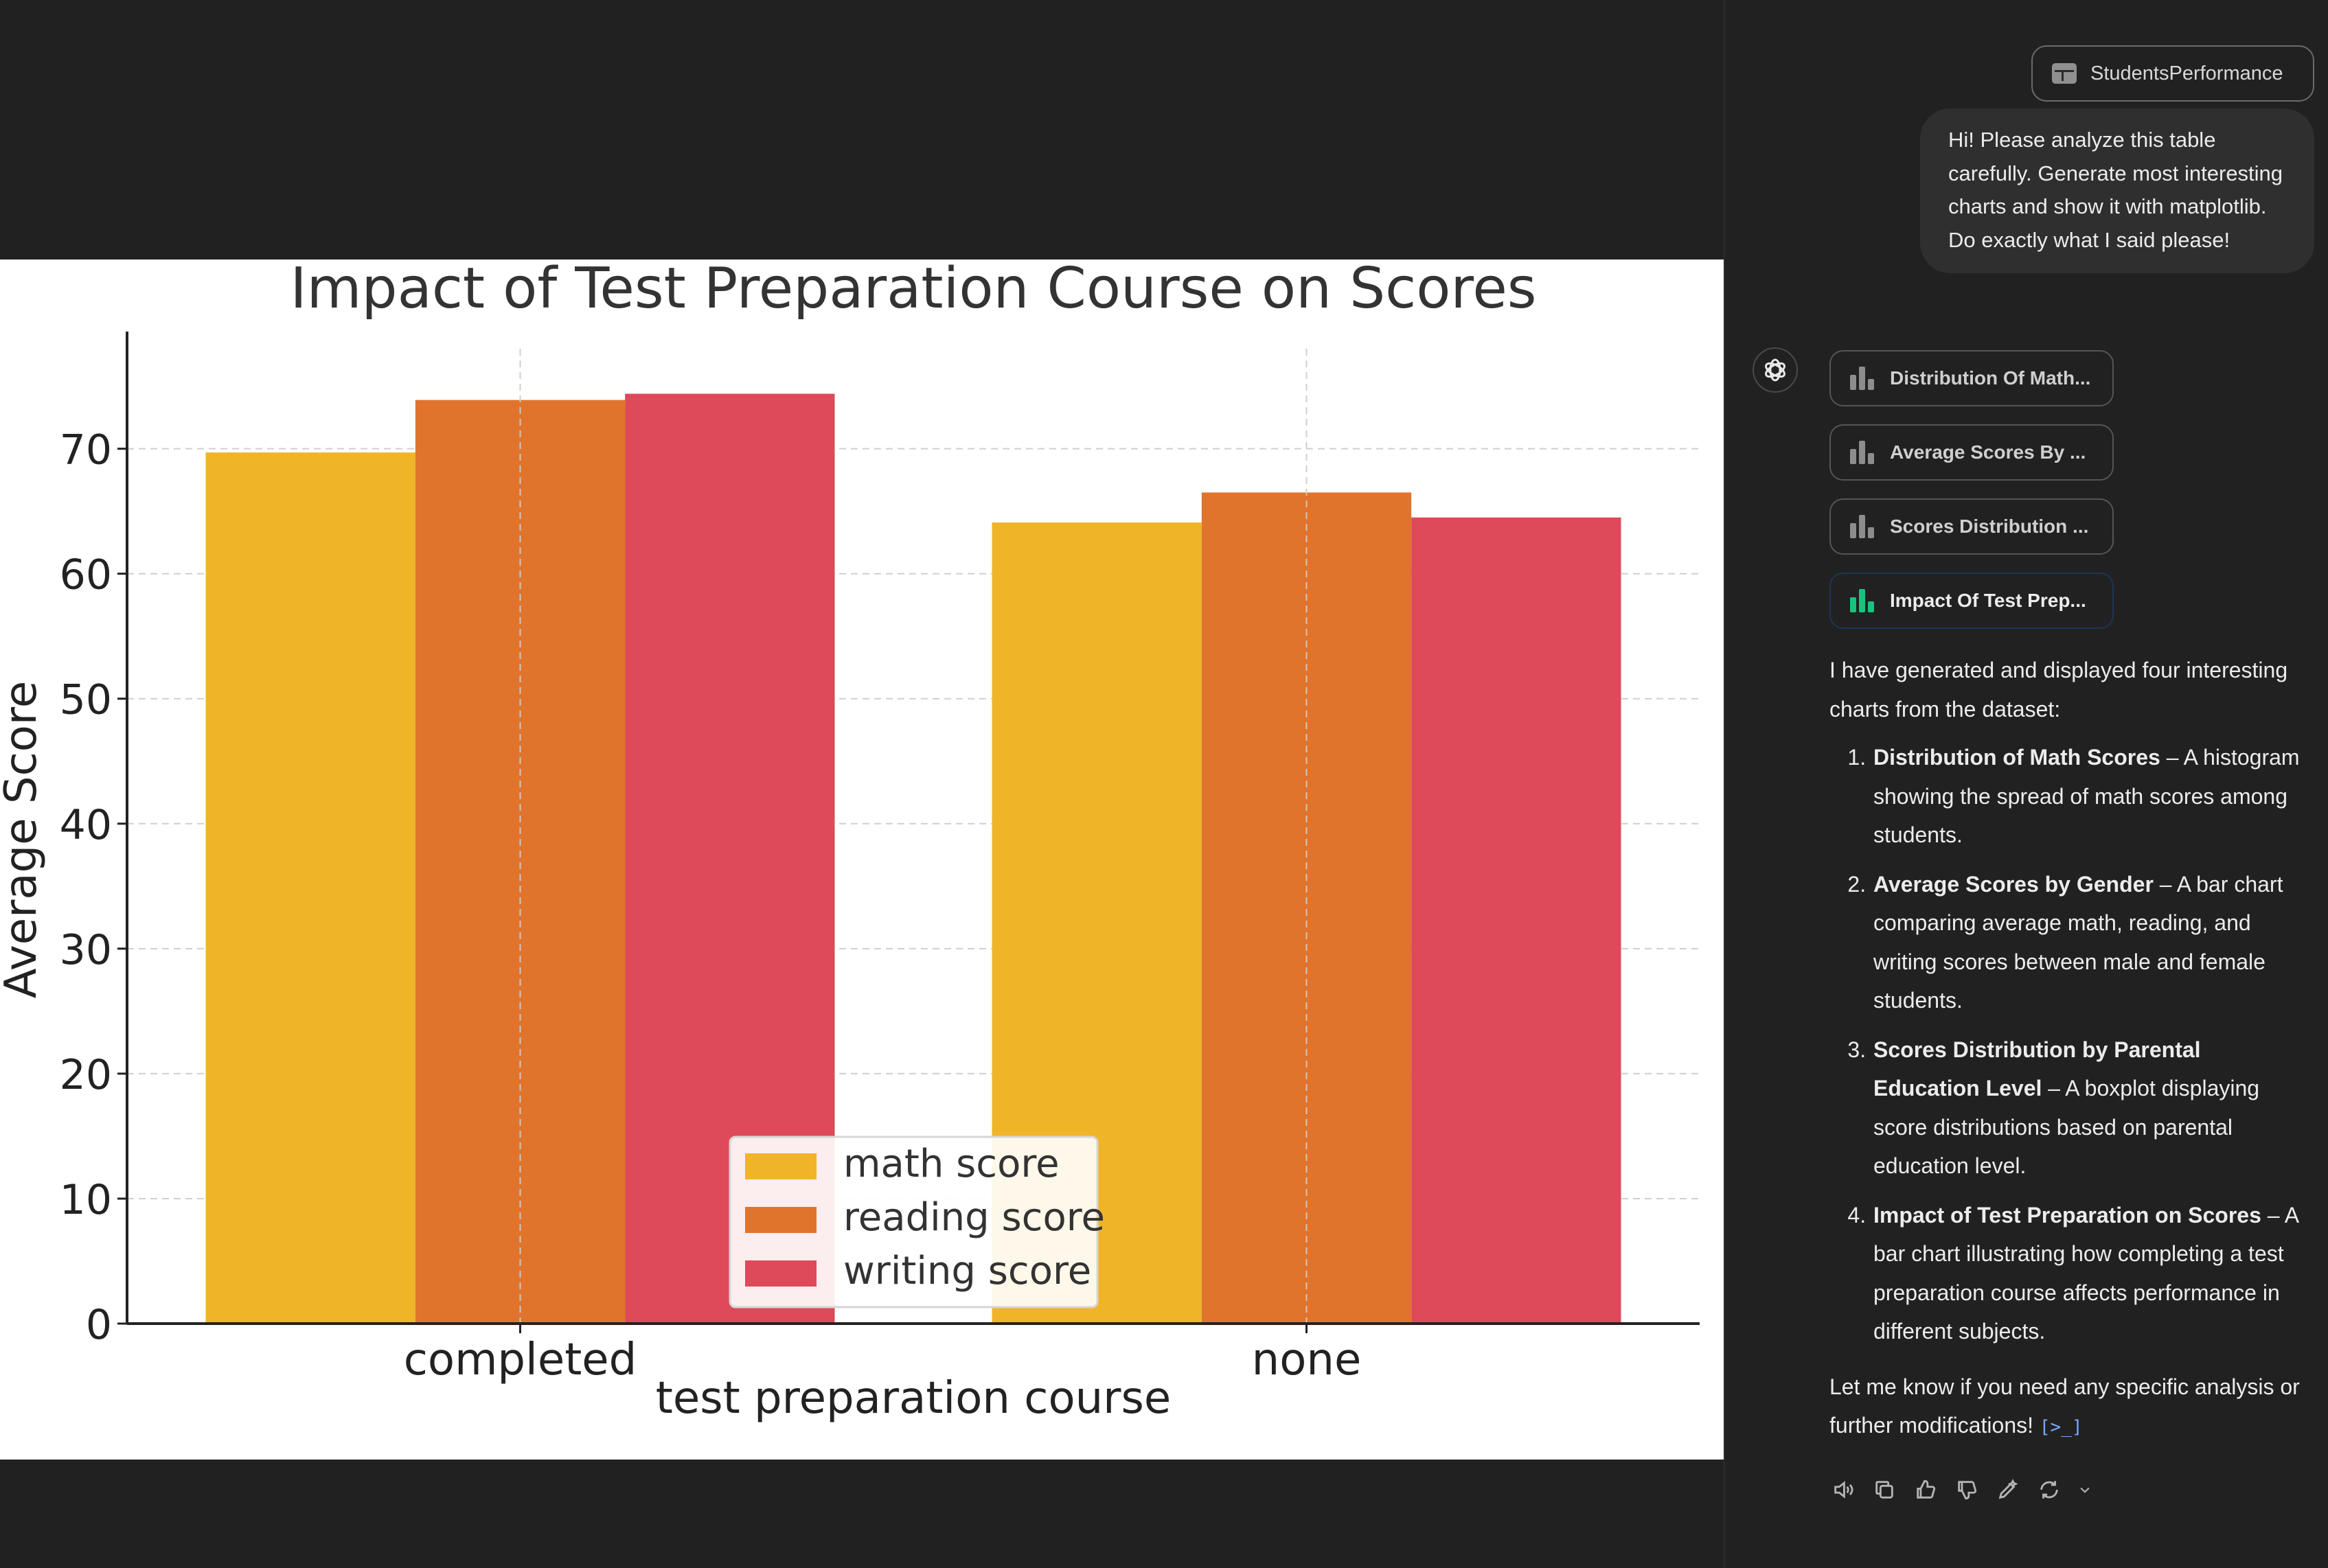 This screenshot has height=1568, width=2328. I want to click on x-axis-label: test preparation course, so click(913, 1398).